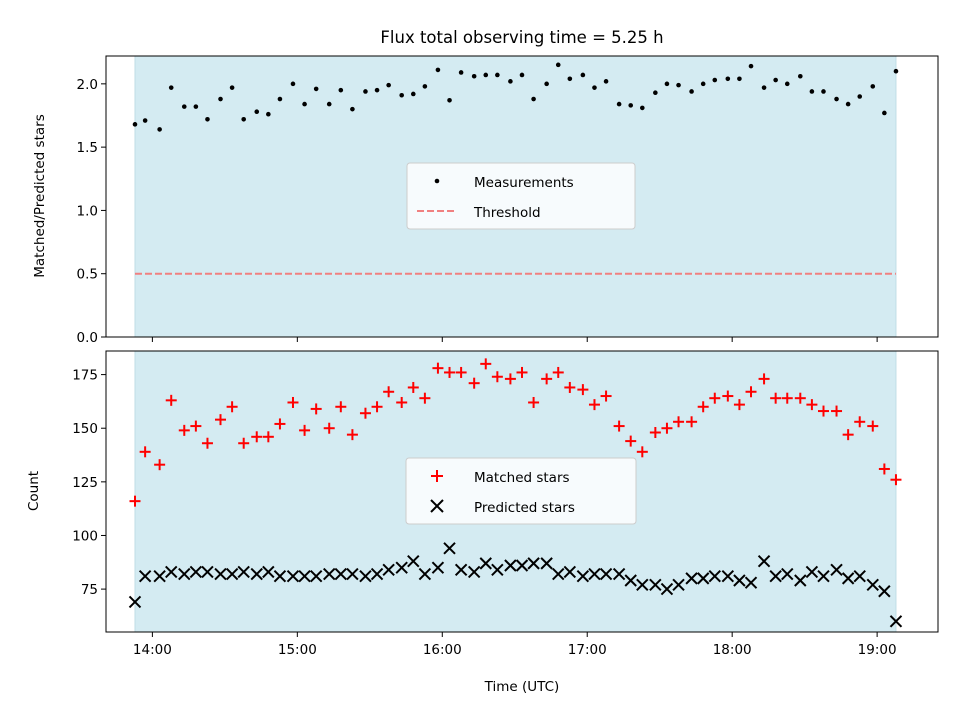 This screenshot has height=724, width=960. I want to click on bottom-legend-box, so click(521, 491).